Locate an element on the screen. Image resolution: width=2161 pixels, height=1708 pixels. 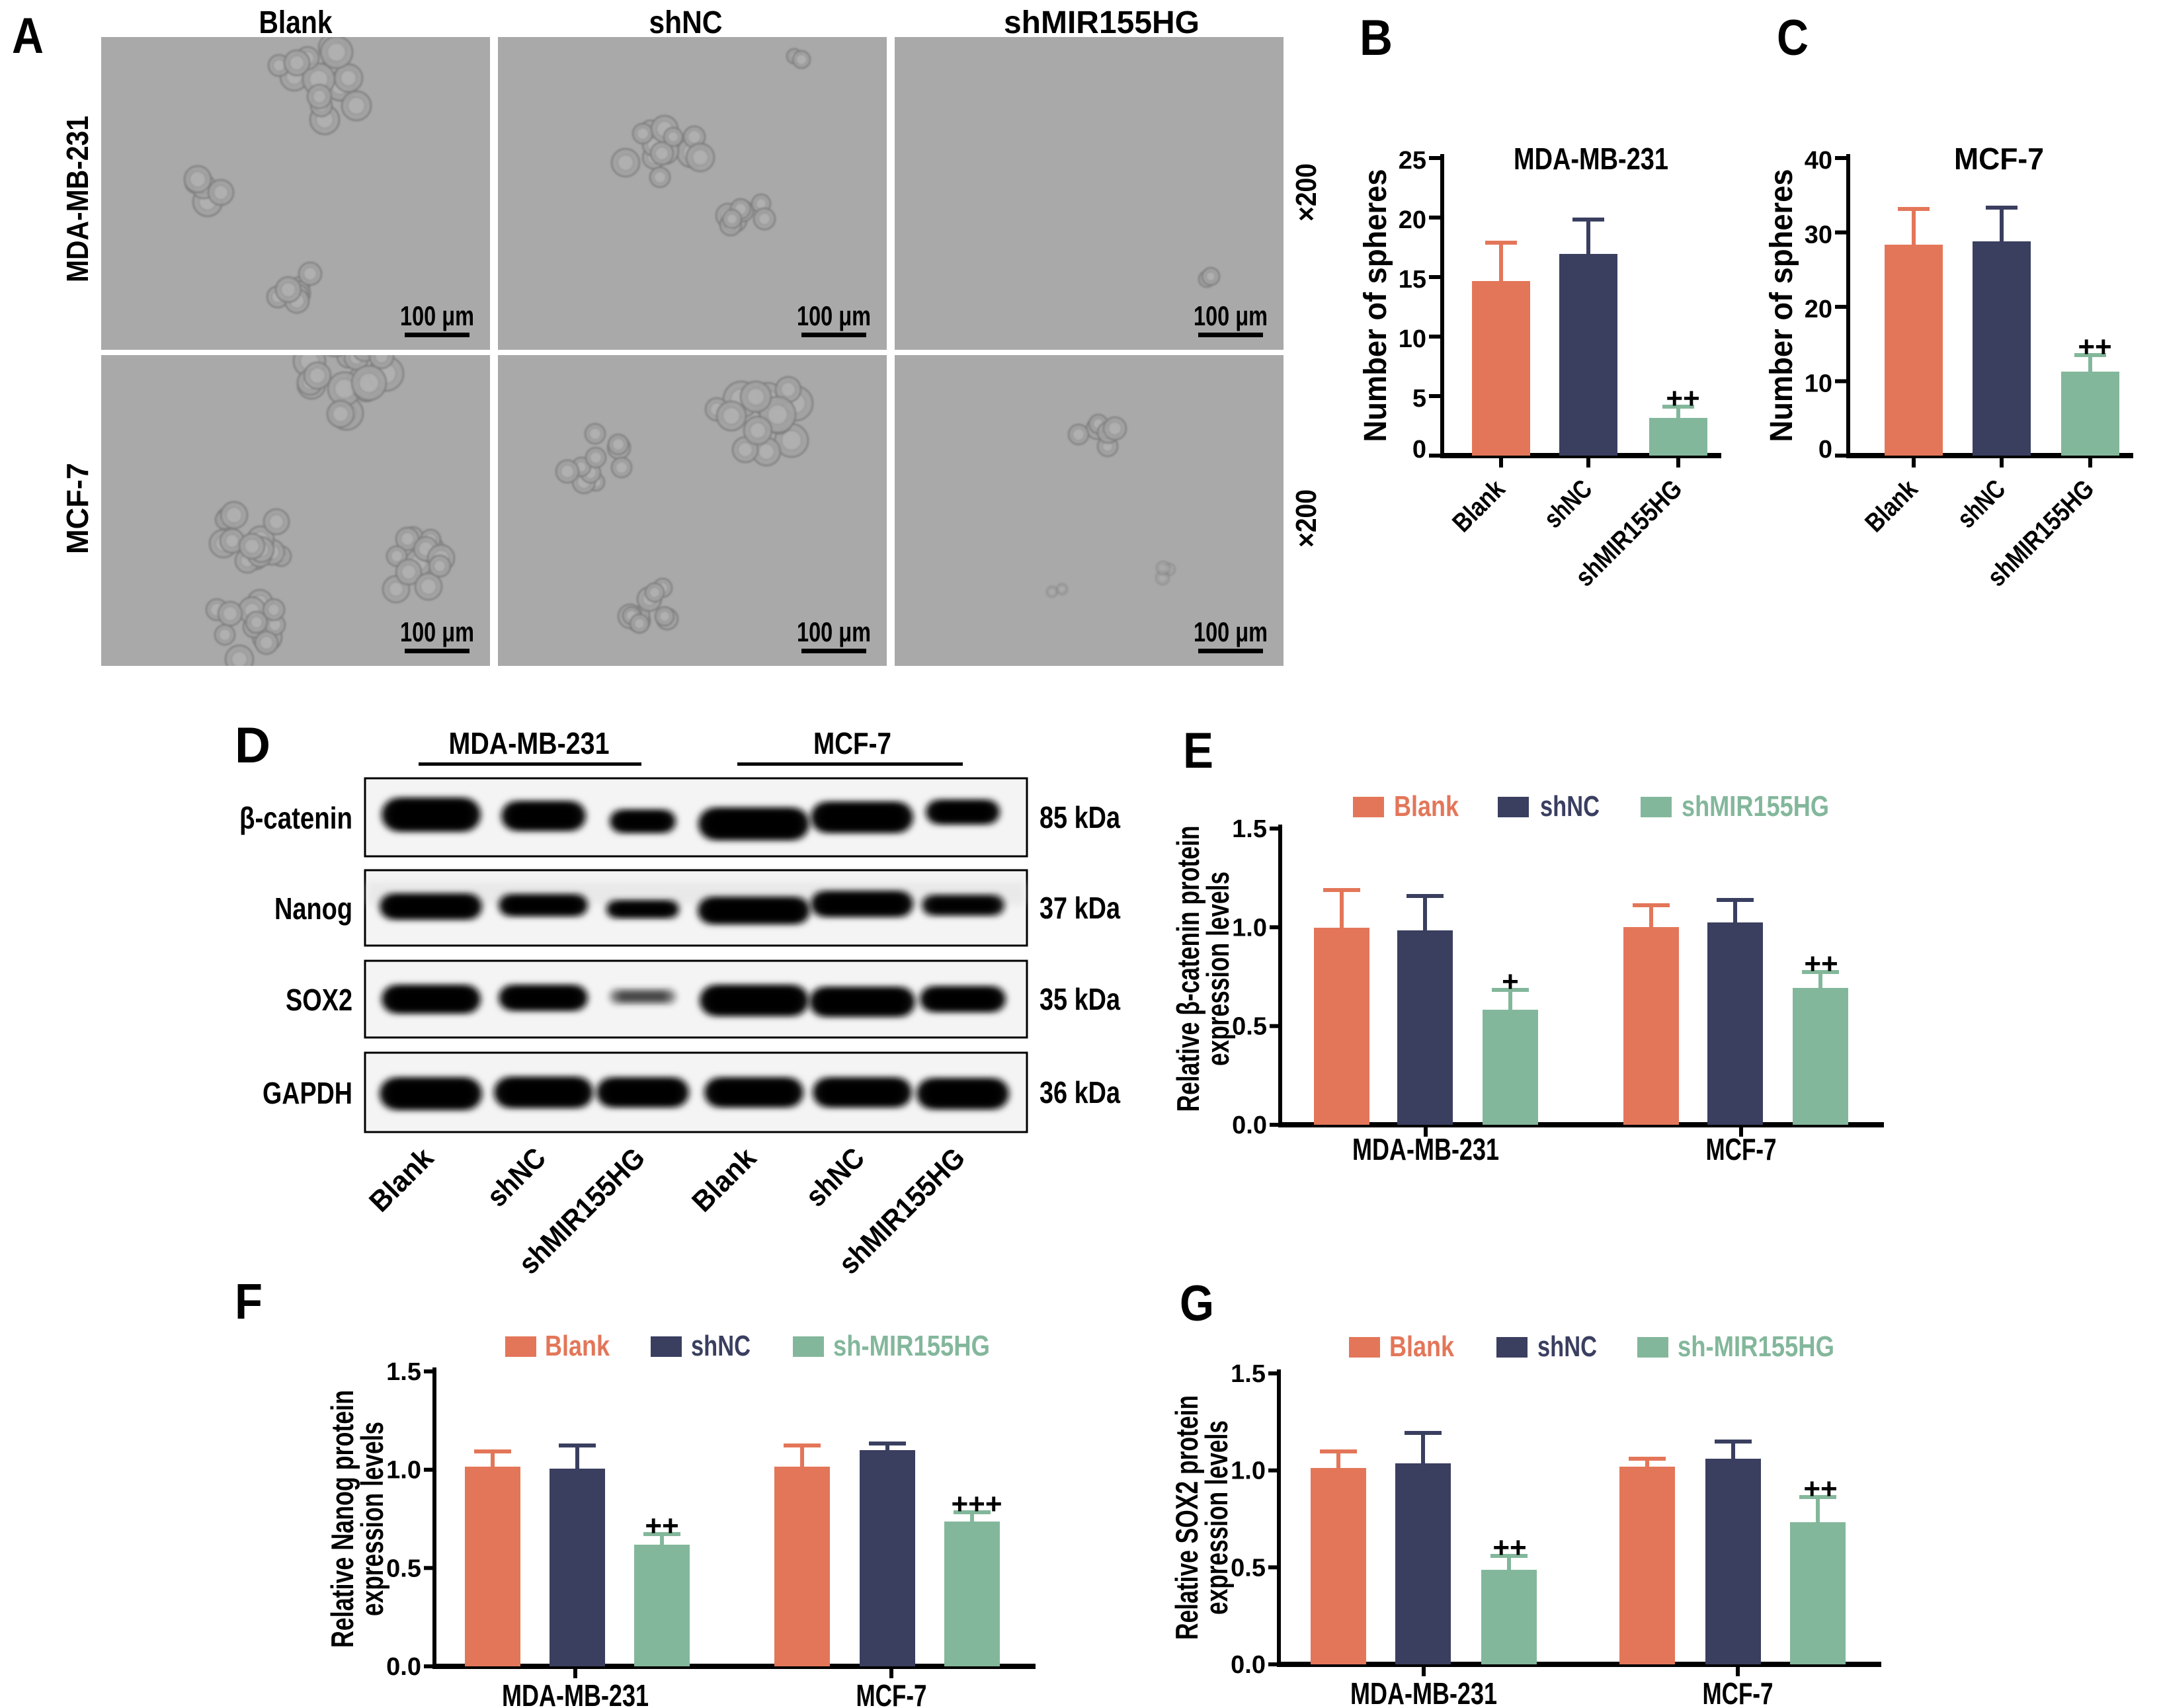
svg-text: 5 is located at coordinates (1419, 399).